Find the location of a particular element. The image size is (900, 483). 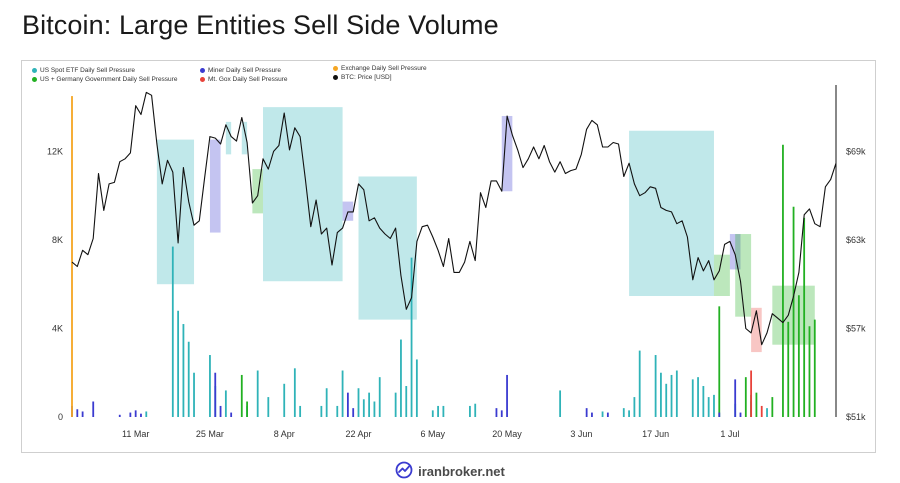

x-tick-1: 25 Mar is located at coordinates (210, 434).